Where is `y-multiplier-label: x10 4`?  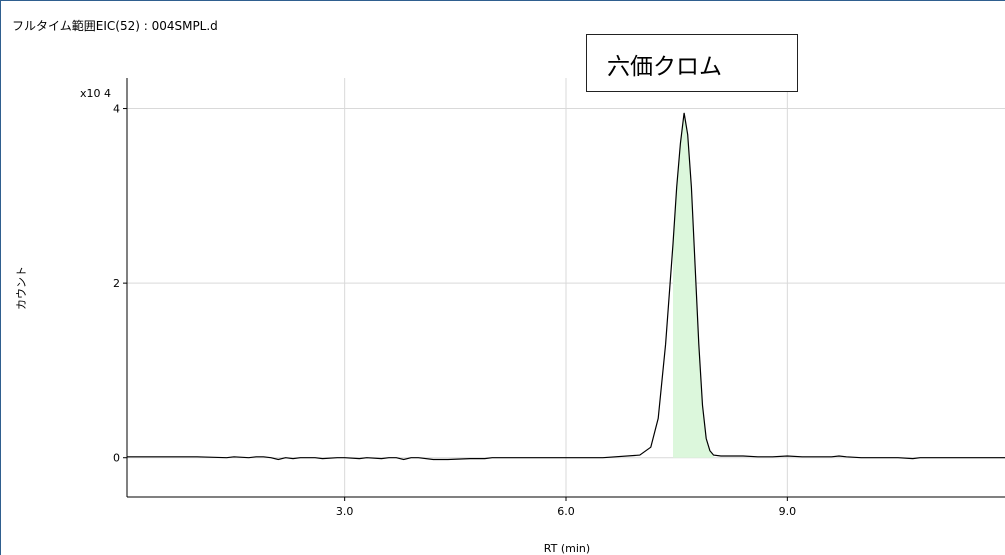
y-multiplier-label: x10 4 is located at coordinates (95, 93).